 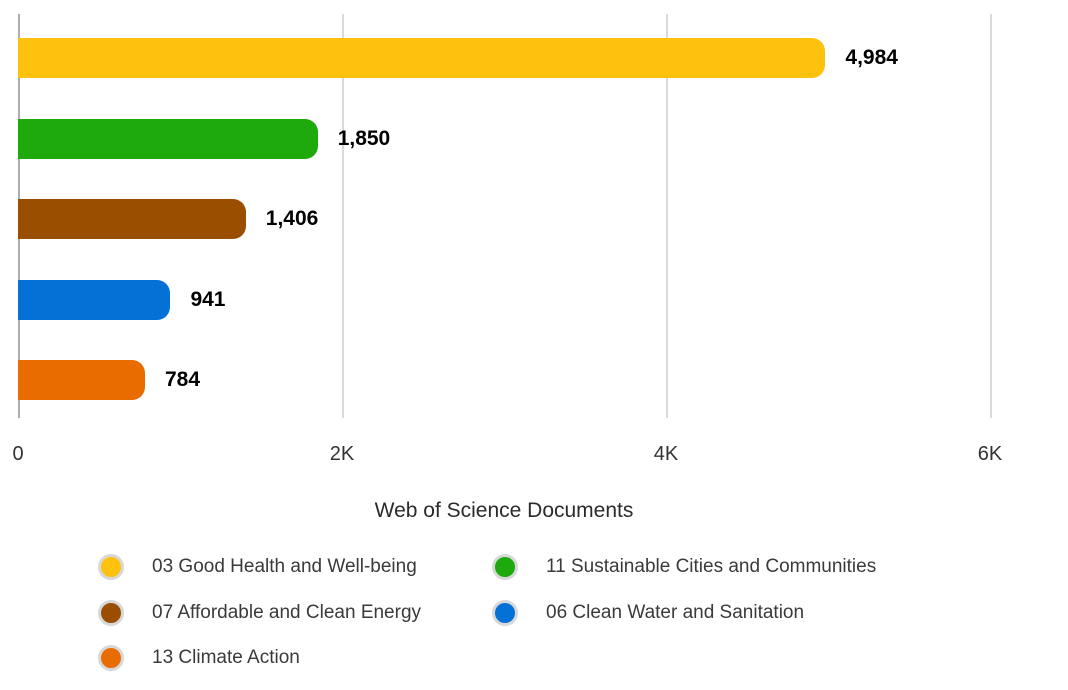 I want to click on legend-item-13-climate-action: 13 Climate Action, so click(x=199, y=658).